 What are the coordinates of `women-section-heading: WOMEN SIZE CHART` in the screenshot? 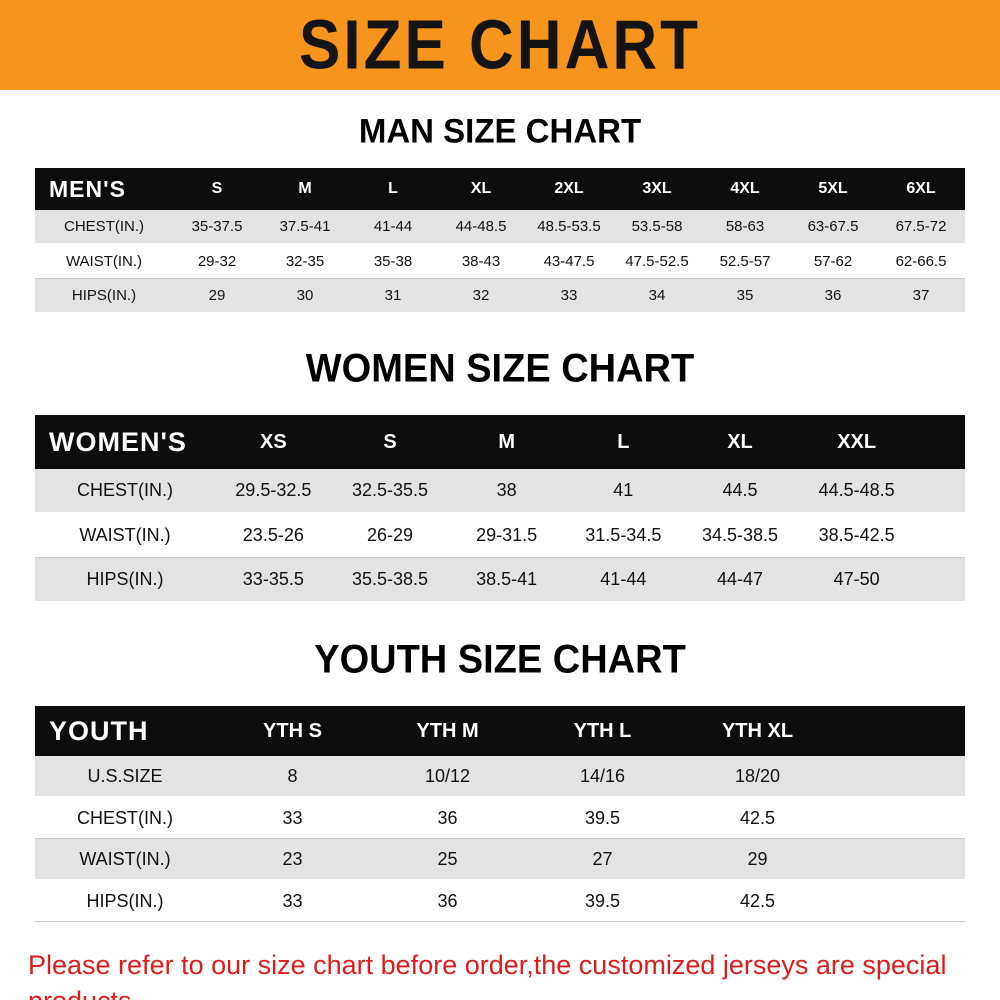 It's located at (500, 369).